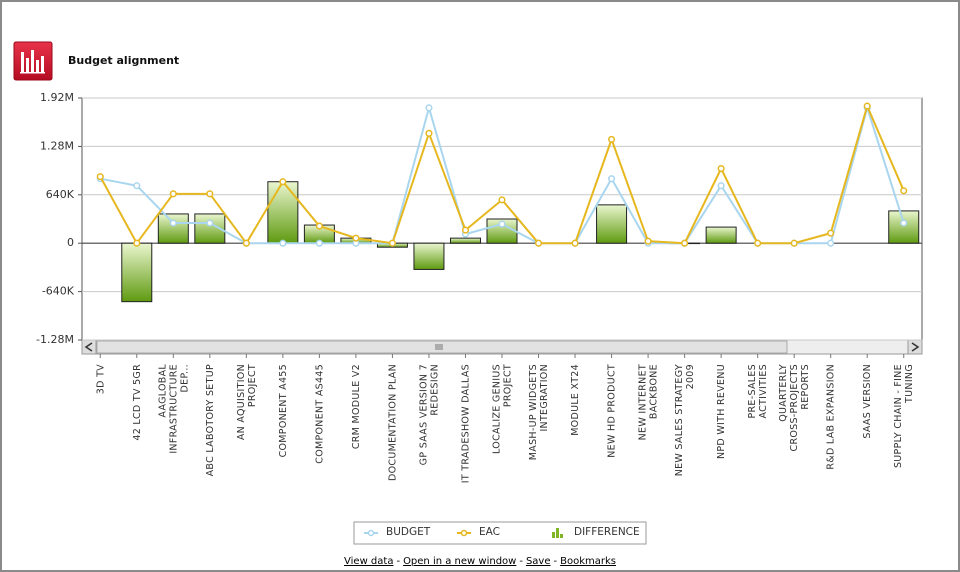 This screenshot has height=572, width=960. What do you see at coordinates (209, 420) in the screenshot?
I see `x-tick-label: ABC LABOTORY SETUP` at bounding box center [209, 420].